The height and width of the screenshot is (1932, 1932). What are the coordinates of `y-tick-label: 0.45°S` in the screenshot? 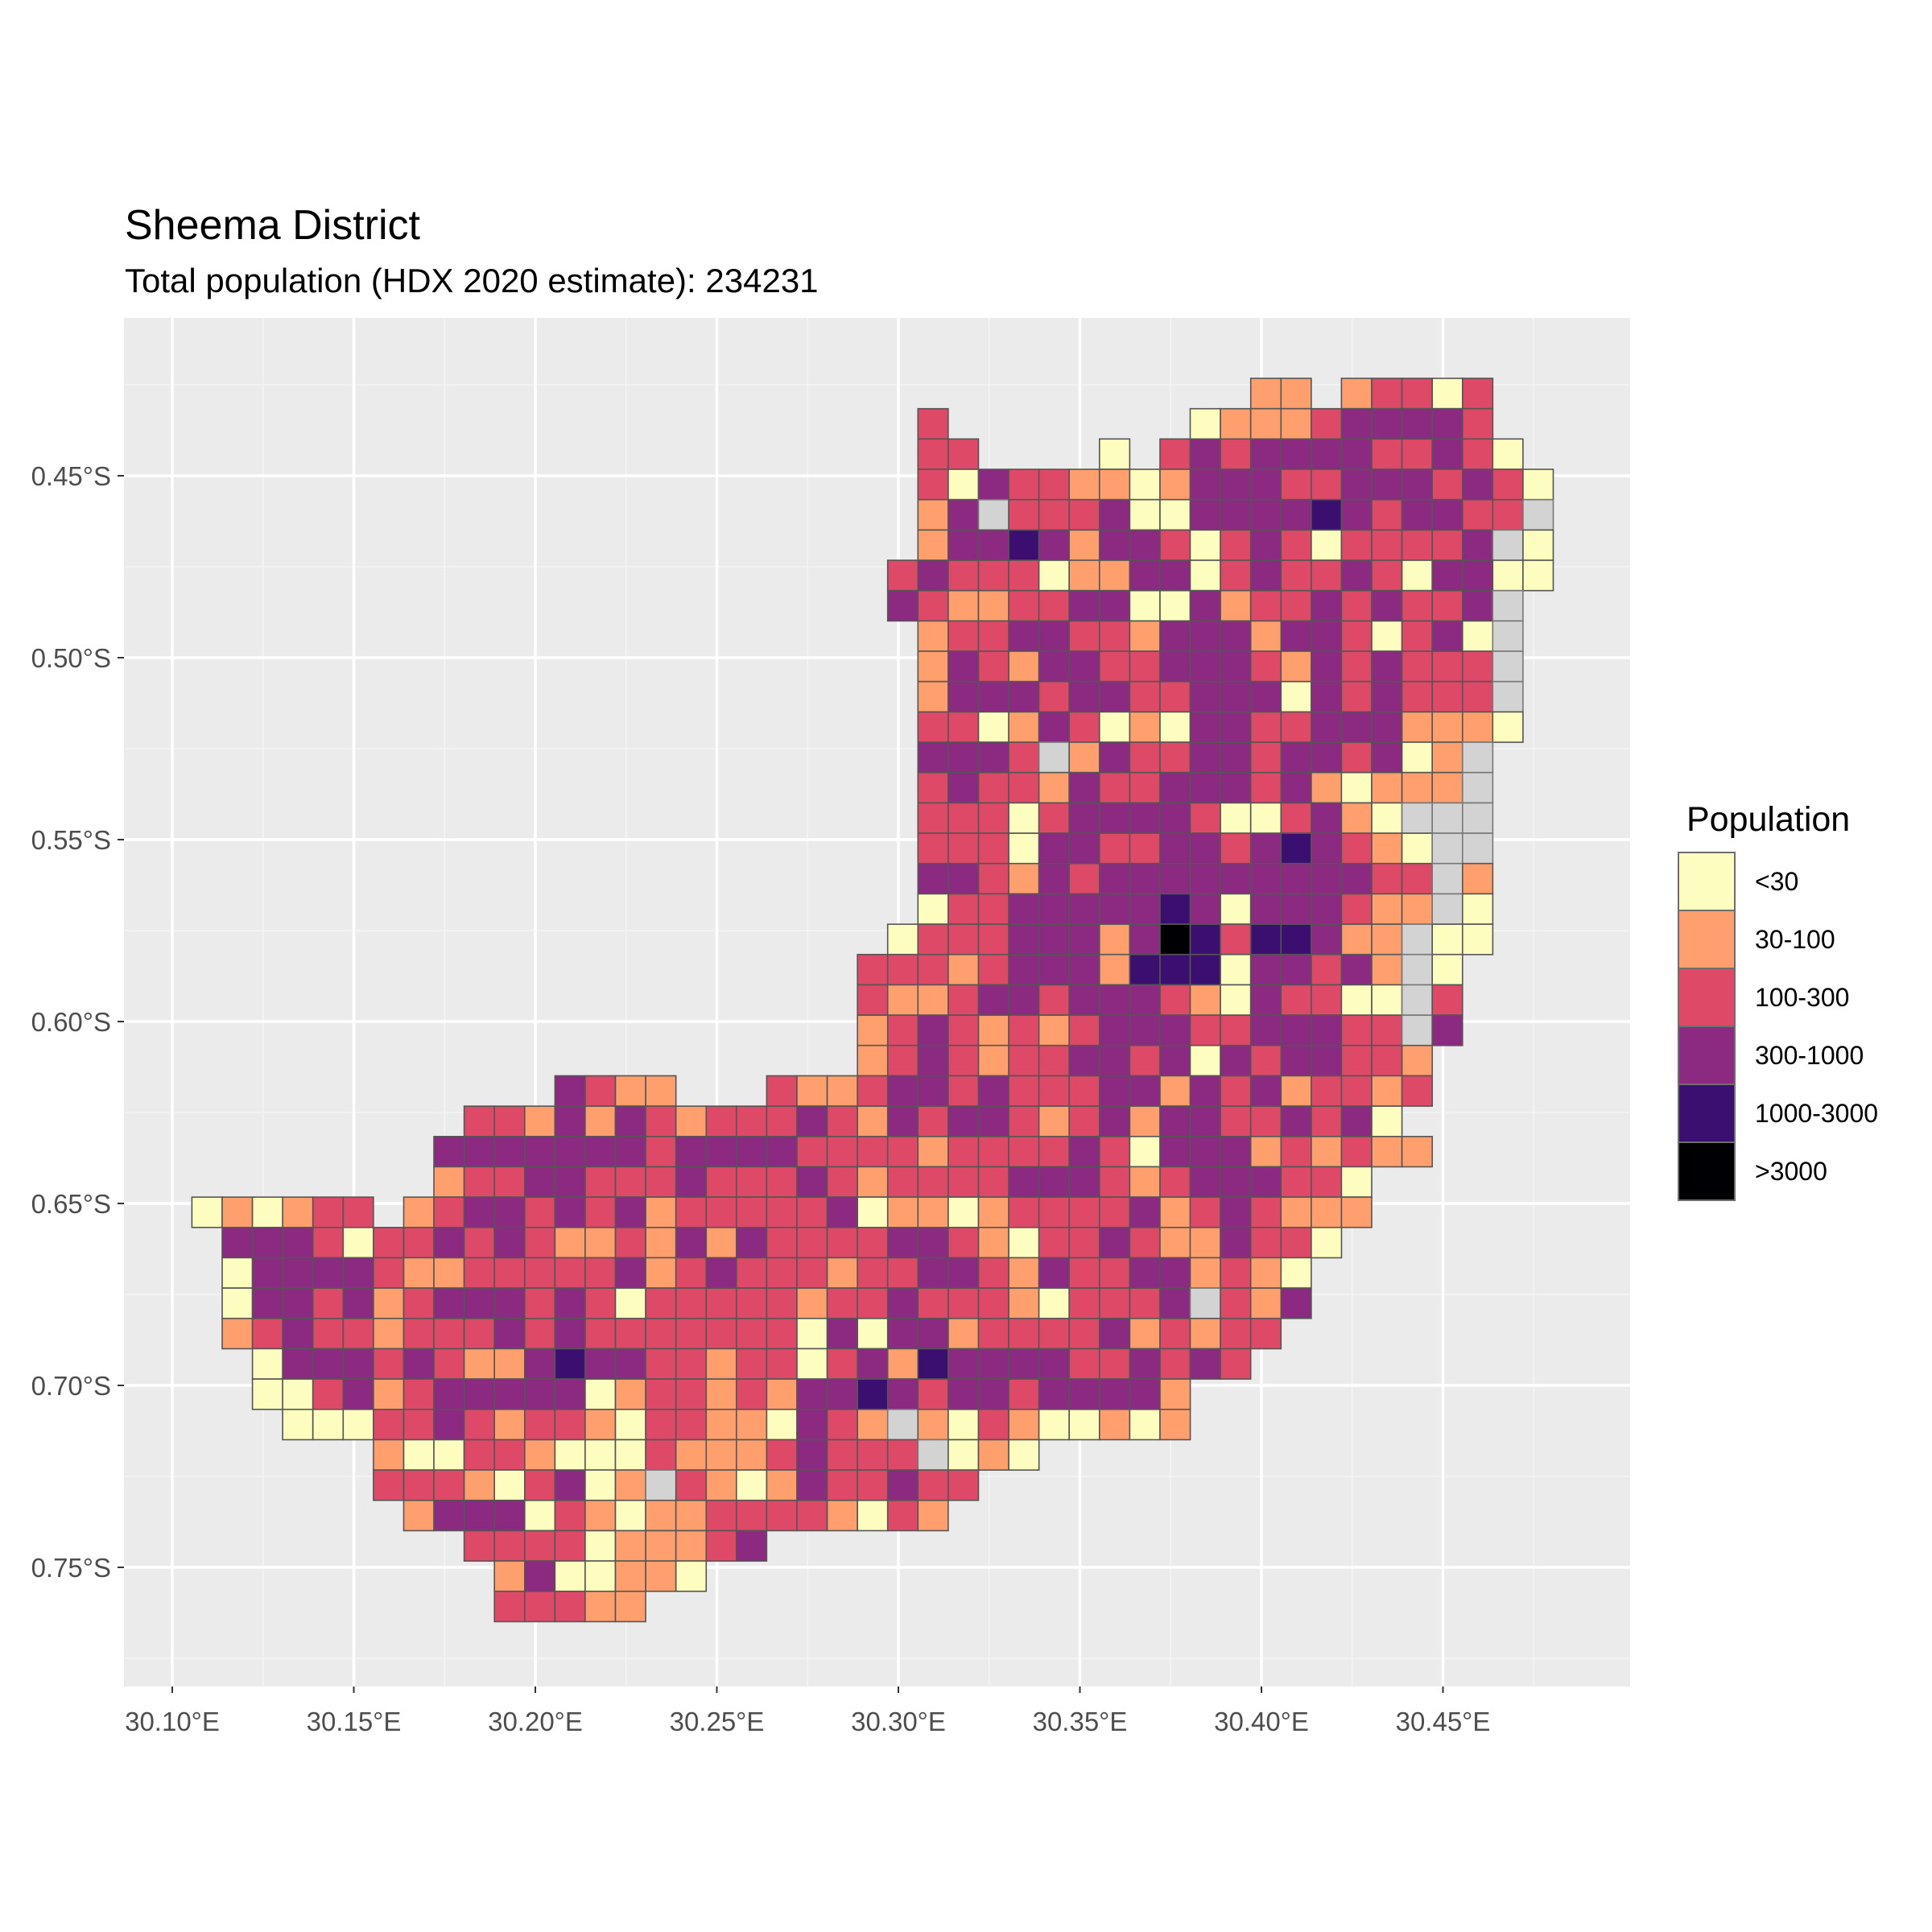 It's located at (71, 476).